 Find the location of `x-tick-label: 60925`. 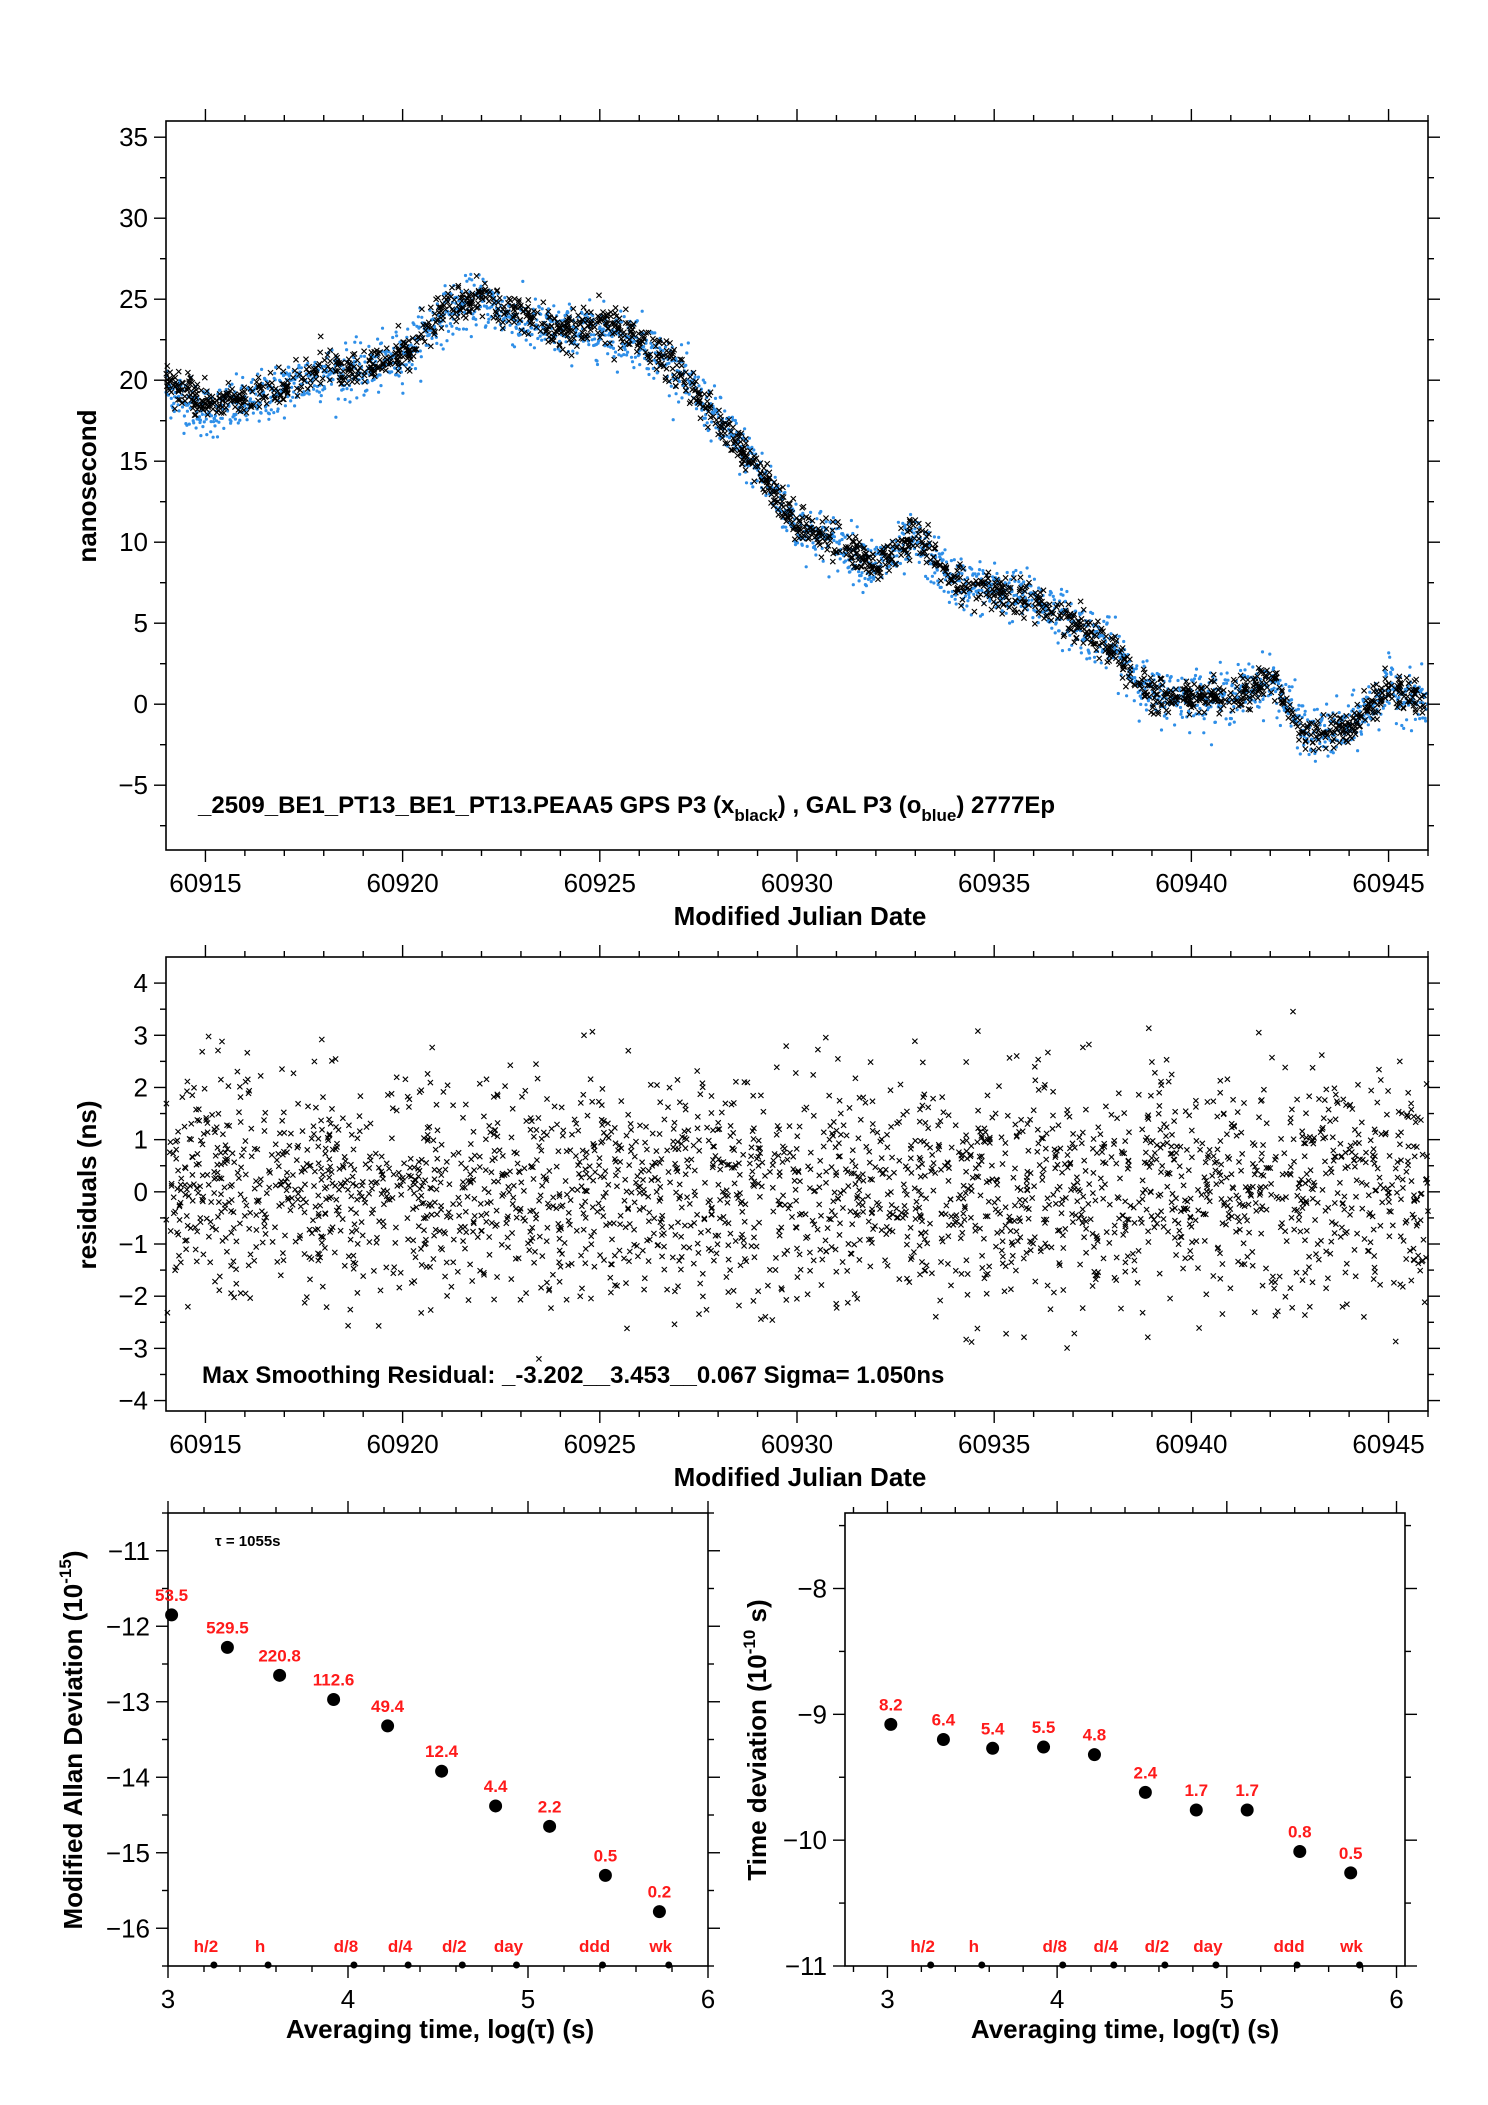

x-tick-label: 60925 is located at coordinates (600, 883).